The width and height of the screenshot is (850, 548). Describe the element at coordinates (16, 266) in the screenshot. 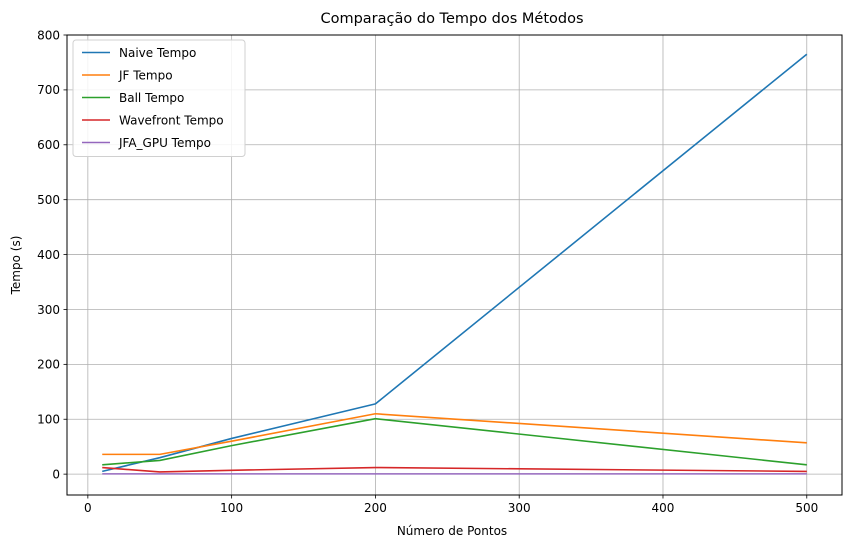

I see `y-axis-label: Tempo (s)` at that location.